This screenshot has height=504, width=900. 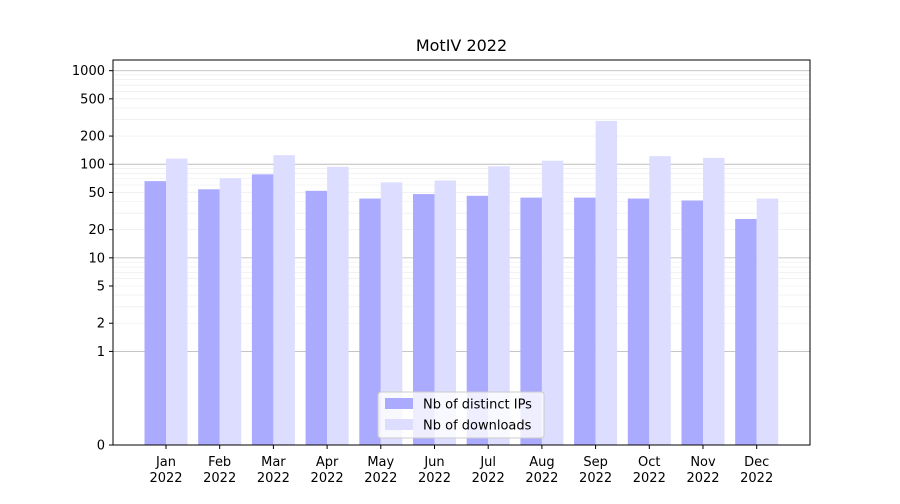 What do you see at coordinates (649, 462) in the screenshot?
I see `x-tick-label: Oct` at bounding box center [649, 462].